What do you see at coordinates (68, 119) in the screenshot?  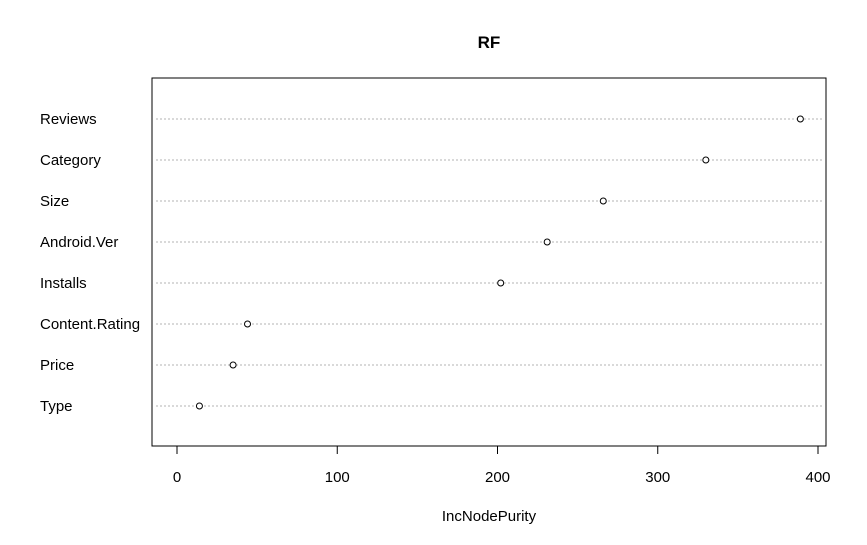 I see `category-label-reviews: Reviews` at bounding box center [68, 119].